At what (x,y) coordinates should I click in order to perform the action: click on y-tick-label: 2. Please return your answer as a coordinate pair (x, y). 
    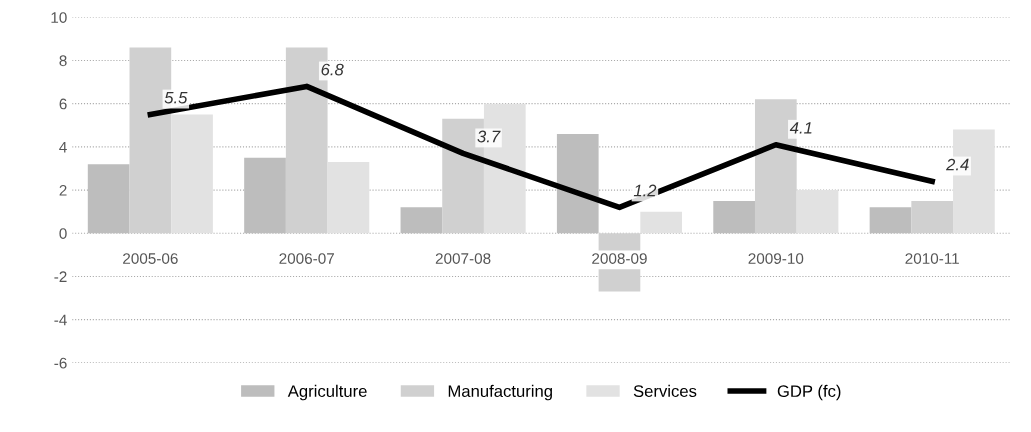
    Looking at the image, I should click on (63, 190).